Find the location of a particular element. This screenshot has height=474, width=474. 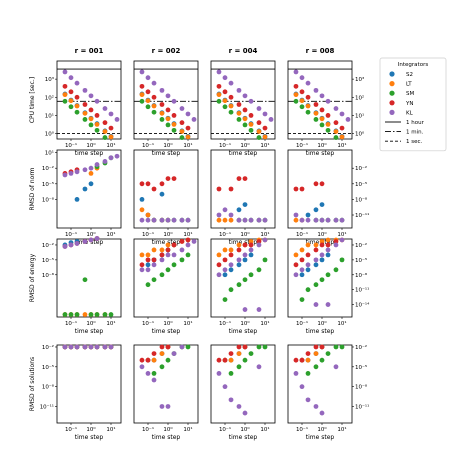

panel-r0-c3: 10⁻¹ 10⁰ 10¹ 10⁰ 10¹ 10² 10³ time step r = 008 is located at coordinates (326, 102).